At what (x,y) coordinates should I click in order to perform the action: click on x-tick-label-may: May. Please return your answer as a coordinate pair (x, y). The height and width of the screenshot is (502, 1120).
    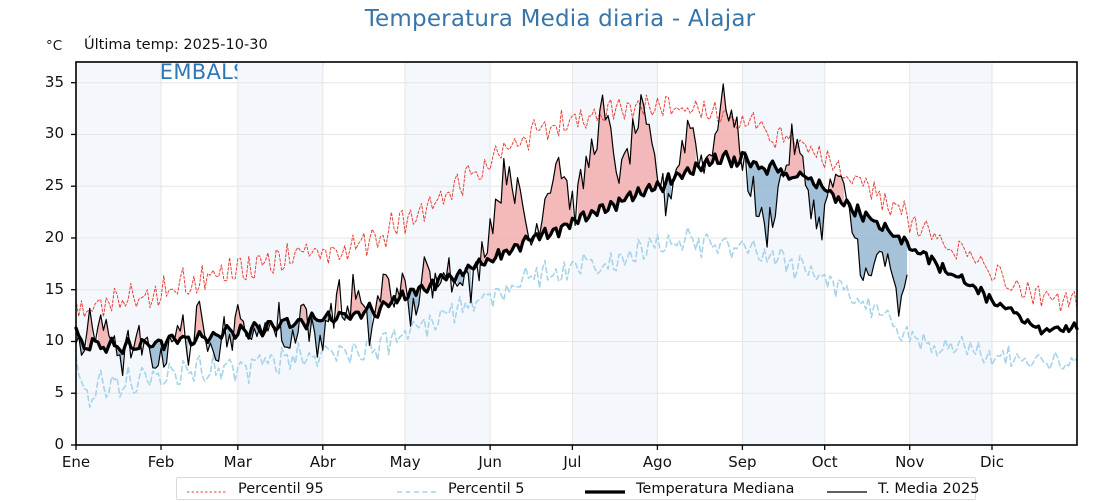
    Looking at the image, I should click on (405, 462).